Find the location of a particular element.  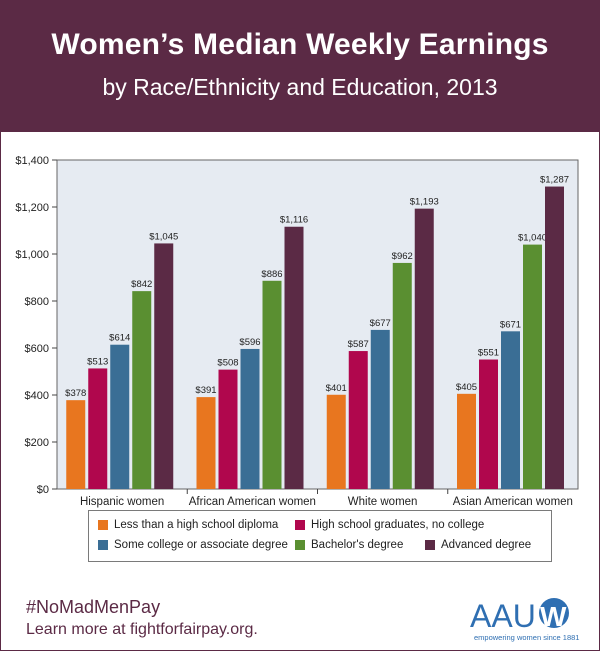

bar-value-label: $1,040 is located at coordinates (532, 238).